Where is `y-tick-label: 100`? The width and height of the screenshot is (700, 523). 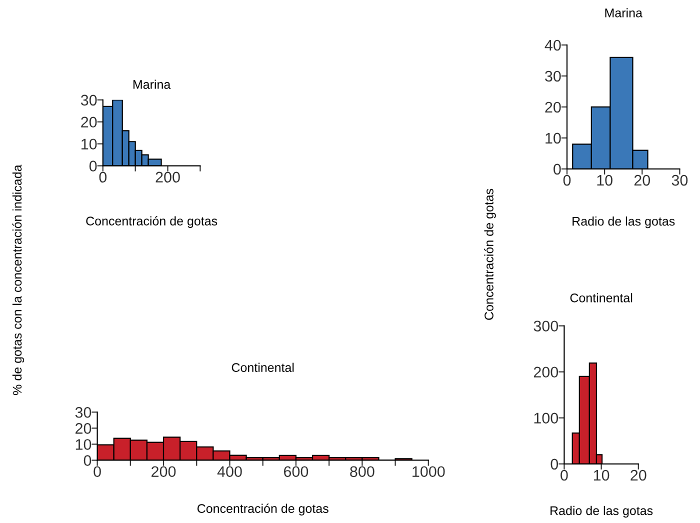 y-tick-label: 100 is located at coordinates (546, 418).